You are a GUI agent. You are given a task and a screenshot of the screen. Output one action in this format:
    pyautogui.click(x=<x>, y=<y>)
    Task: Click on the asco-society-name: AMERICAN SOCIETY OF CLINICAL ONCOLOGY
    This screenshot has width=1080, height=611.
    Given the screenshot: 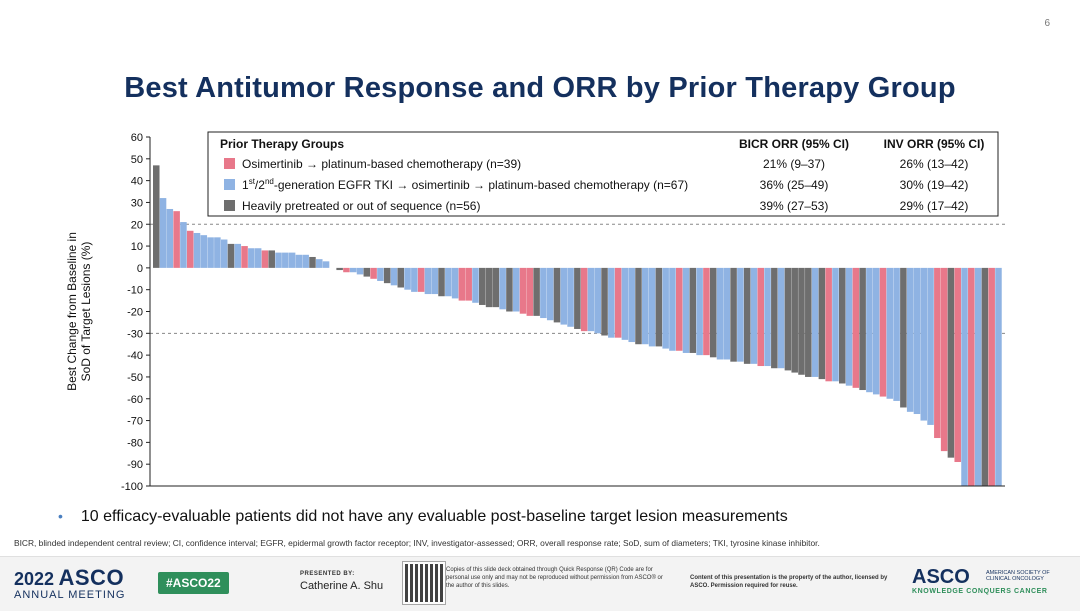 What is the action you would take?
    pyautogui.click(x=1018, y=576)
    